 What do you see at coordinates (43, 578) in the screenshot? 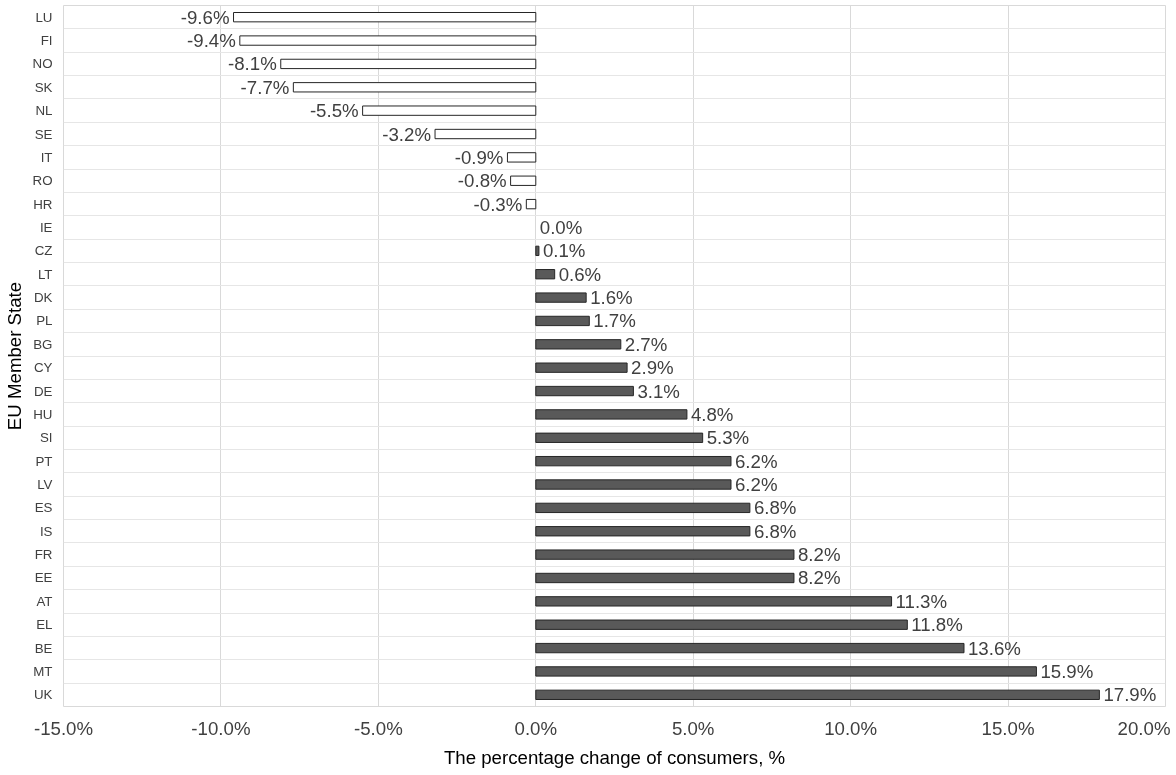
I see `y-tick-label: EE` at bounding box center [43, 578].